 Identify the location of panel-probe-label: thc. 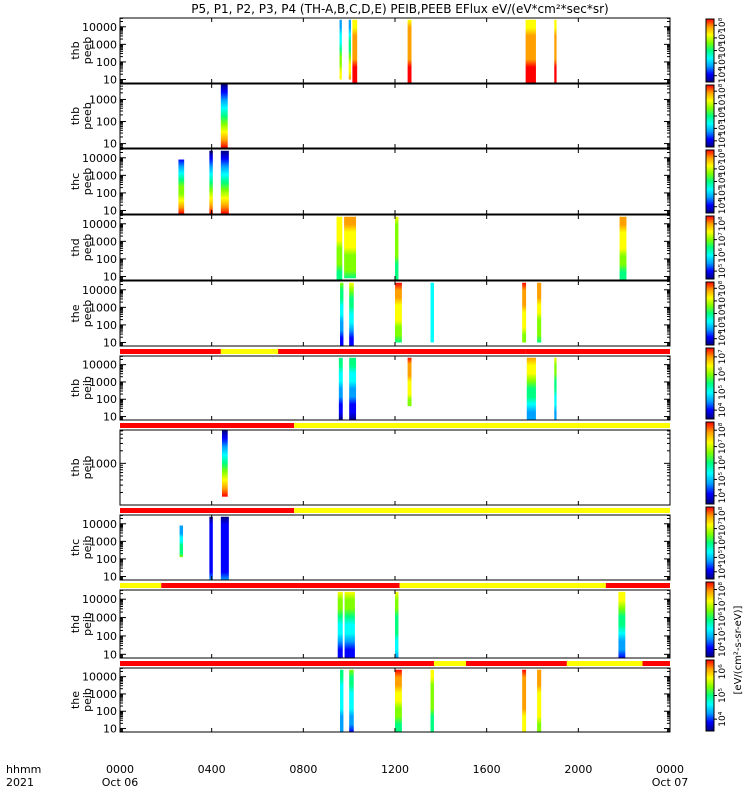
(75, 181).